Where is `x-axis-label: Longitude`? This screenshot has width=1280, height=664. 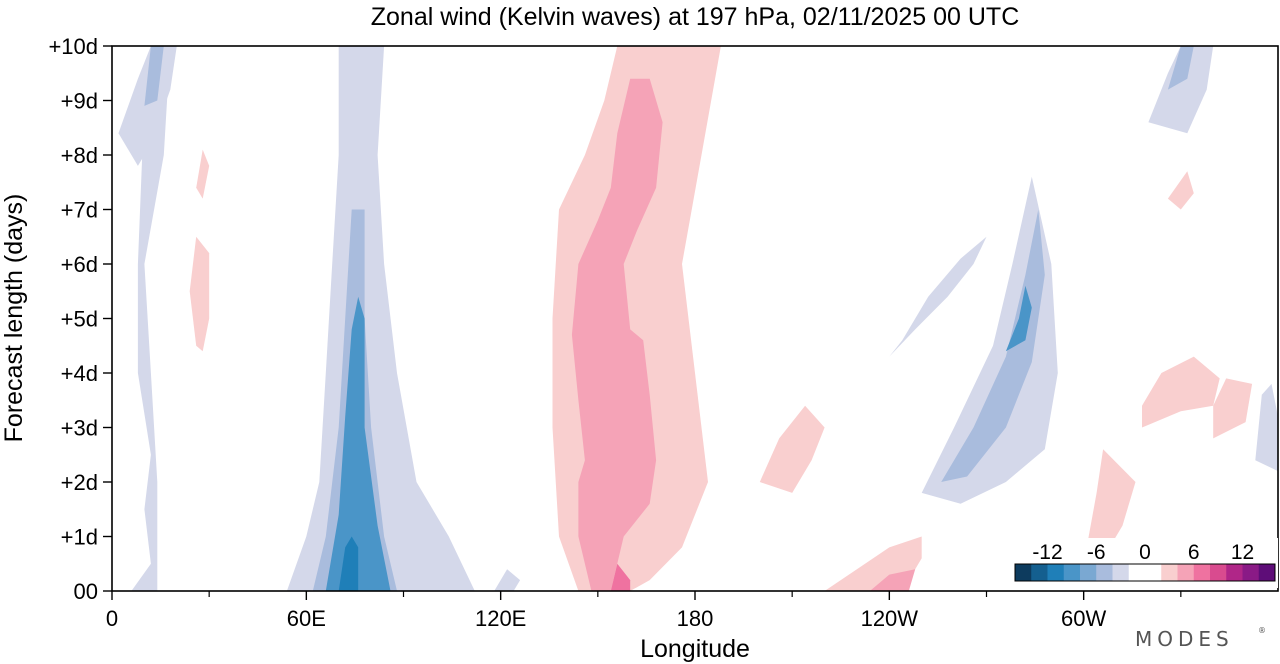 x-axis-label: Longitude is located at coordinates (695, 649).